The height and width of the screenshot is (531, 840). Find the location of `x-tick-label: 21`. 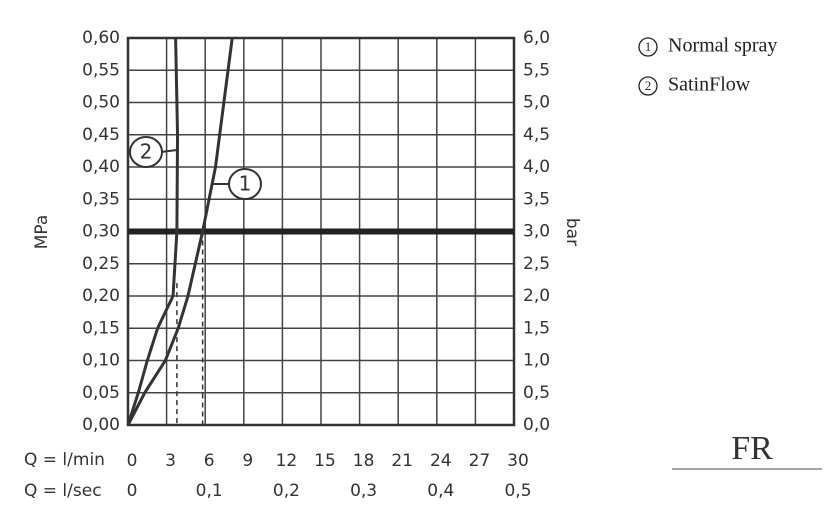

x-tick-label: 21 is located at coordinates (402, 461).